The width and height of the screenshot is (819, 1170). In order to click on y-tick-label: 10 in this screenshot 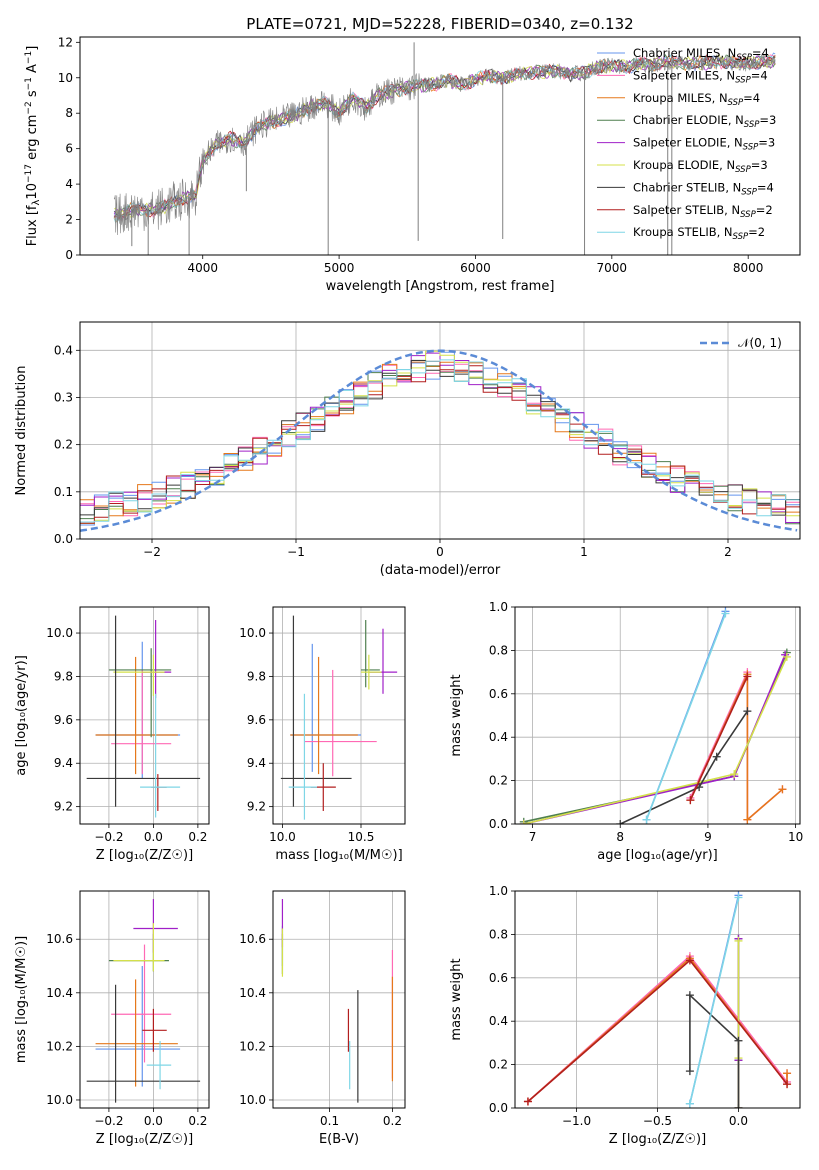, I will do `click(65, 78)`.